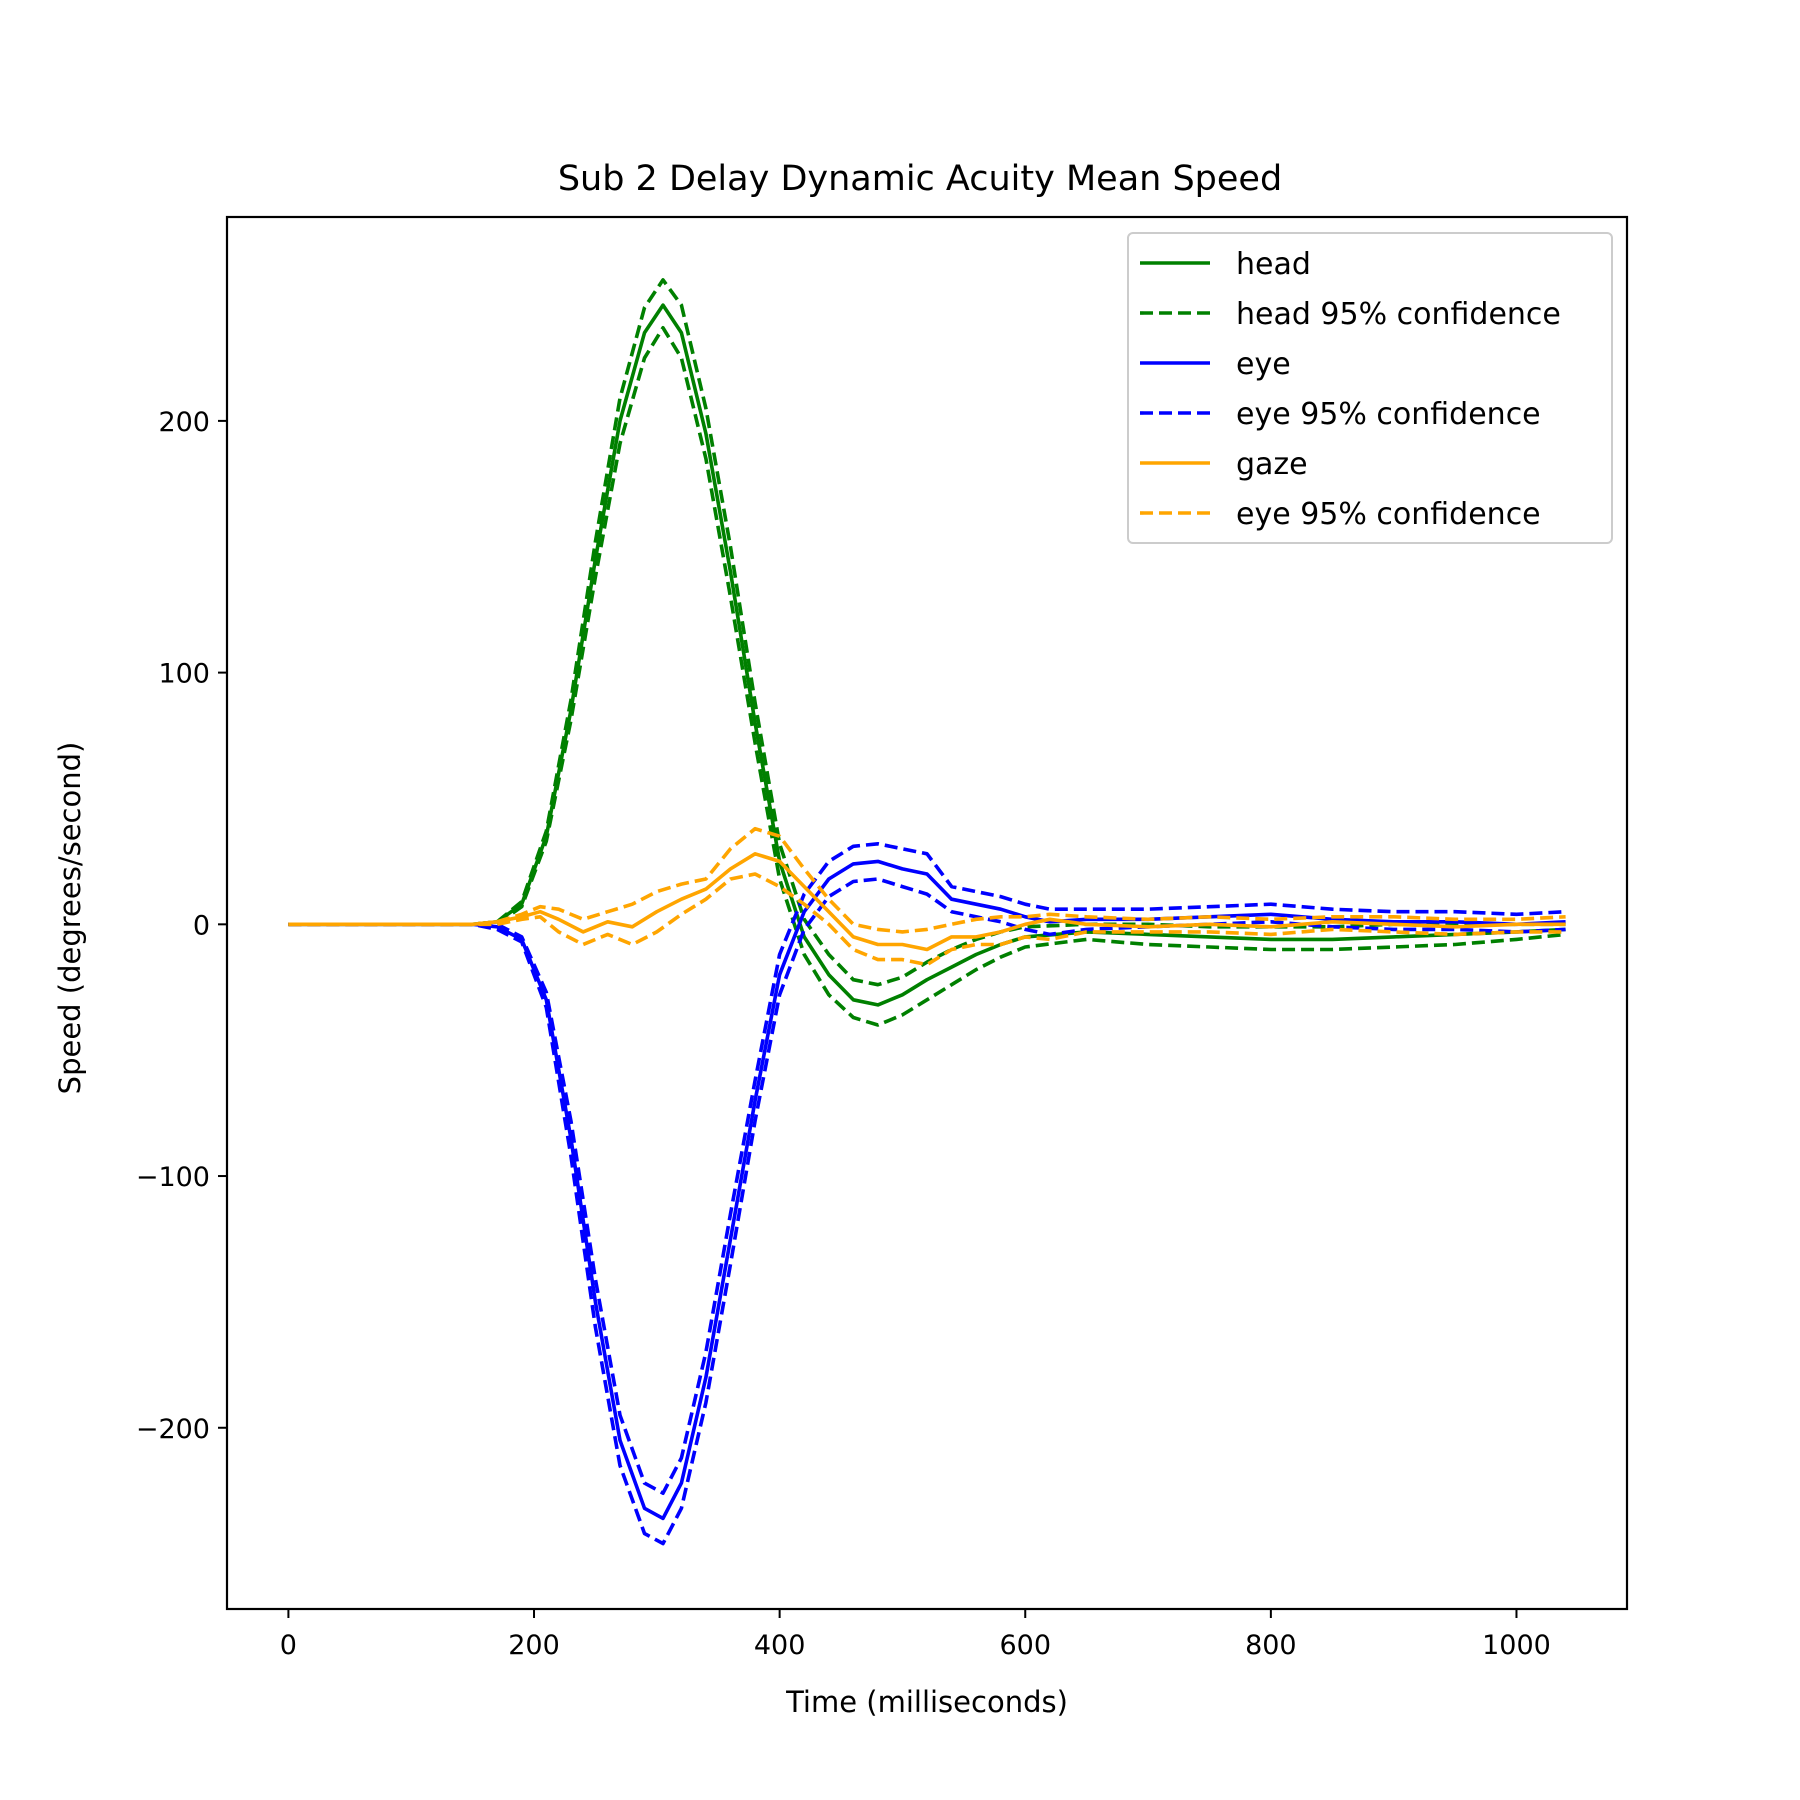  What do you see at coordinates (780, 1645) in the screenshot?
I see `x-tick-label: 400` at bounding box center [780, 1645].